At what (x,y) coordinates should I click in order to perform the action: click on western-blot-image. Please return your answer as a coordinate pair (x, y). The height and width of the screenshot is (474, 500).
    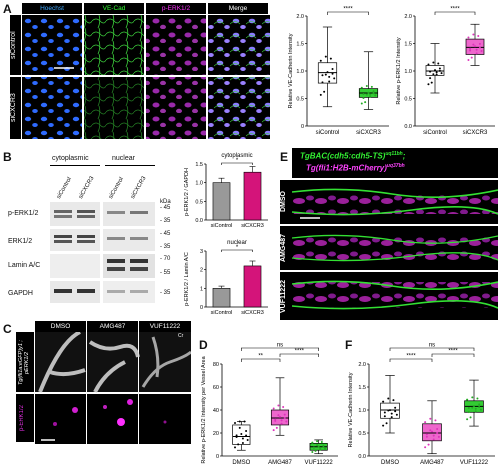
    Looking at the image, I should click on (102, 252).